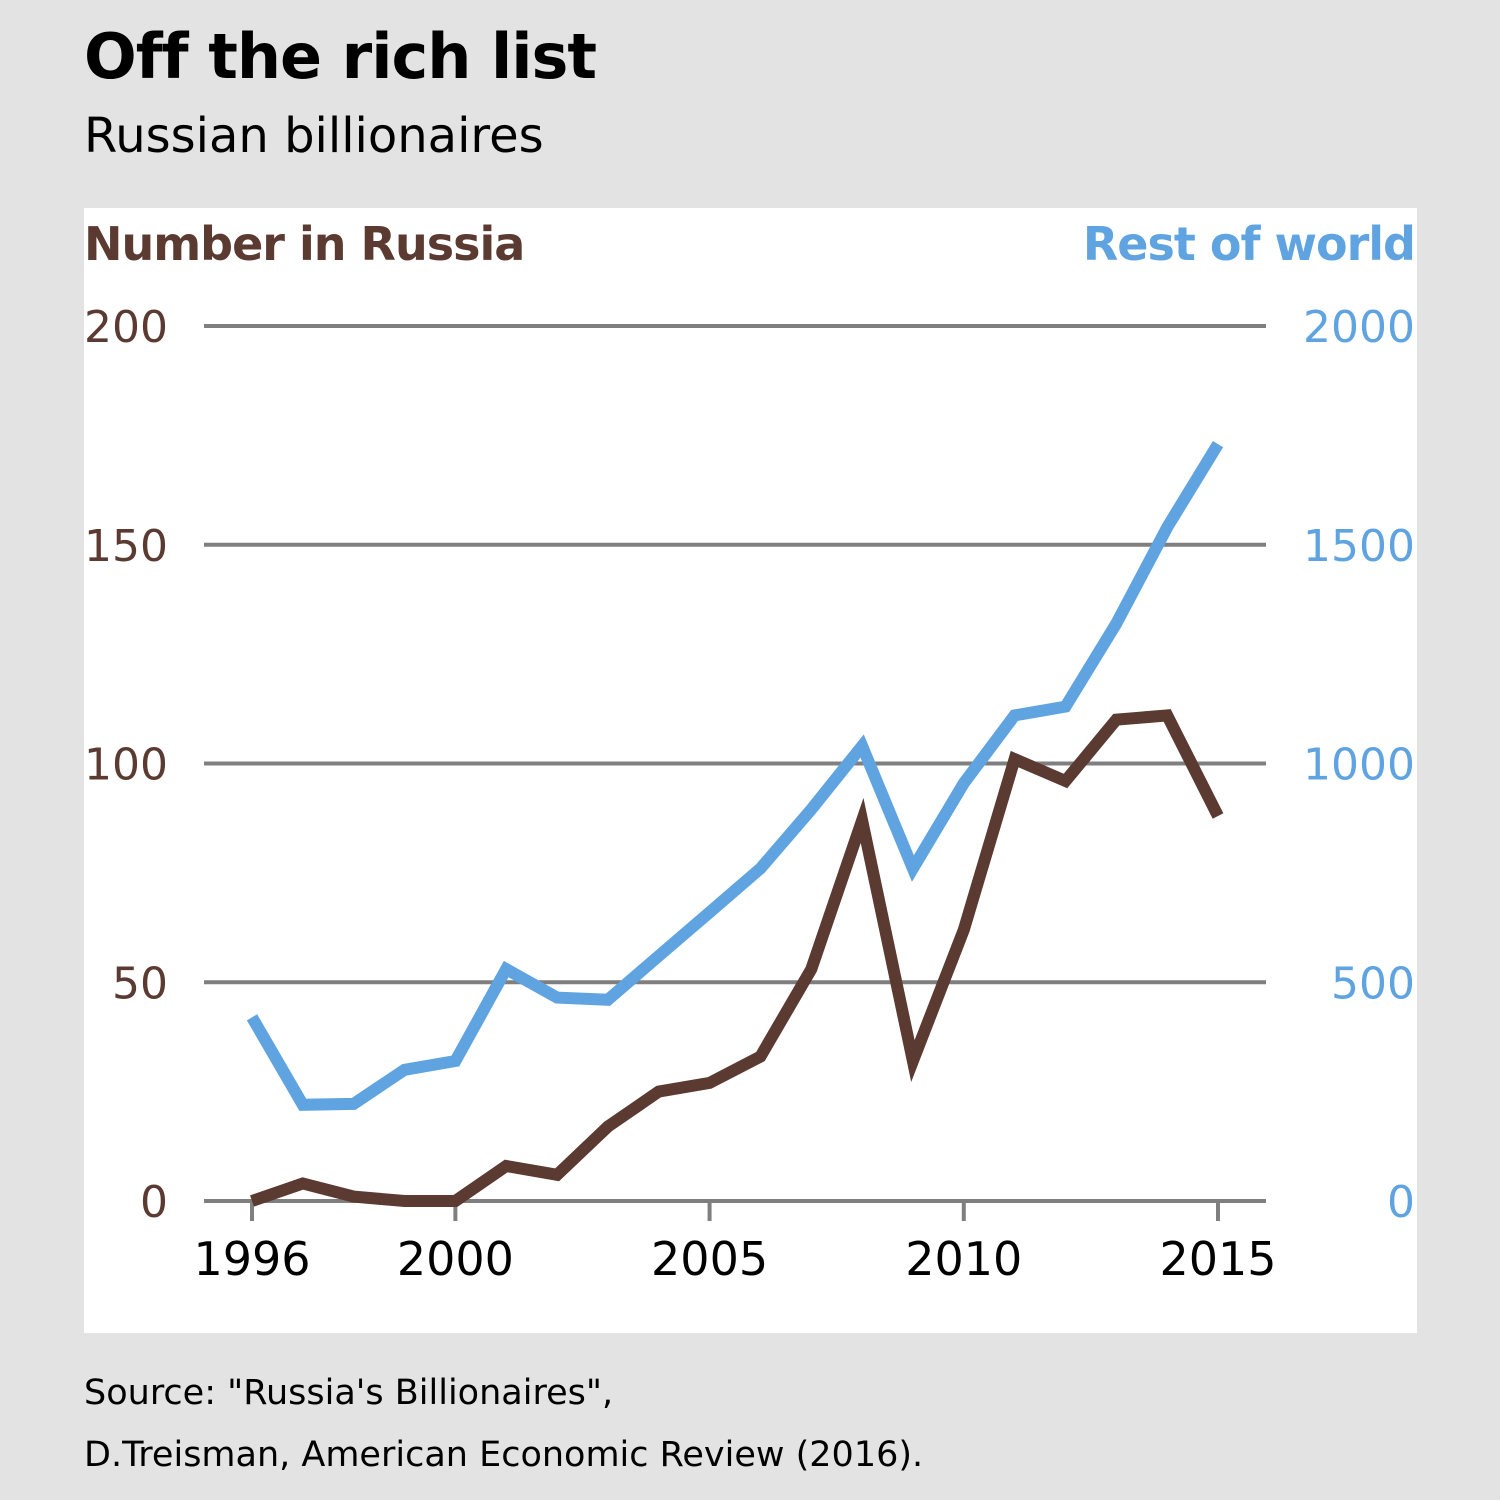  I want to click on left-y-tick-label: 200, so click(126, 327).